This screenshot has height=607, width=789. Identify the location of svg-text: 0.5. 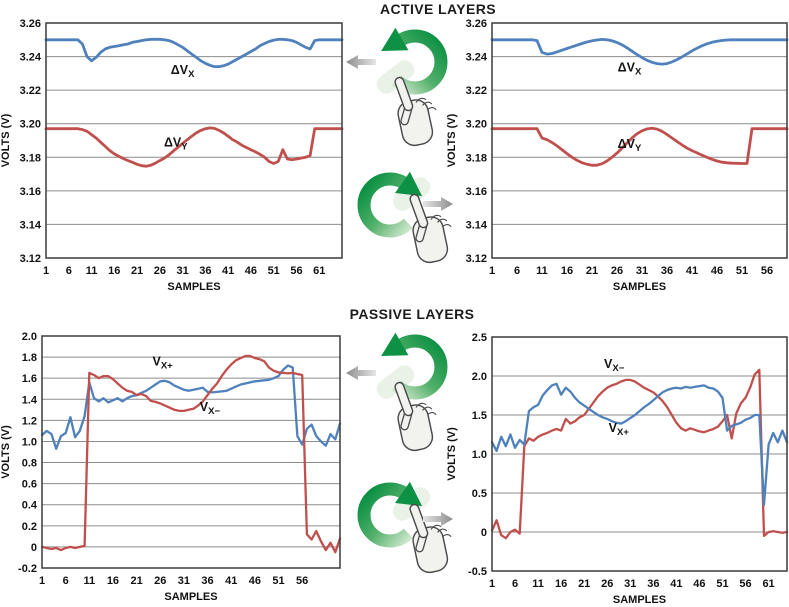
(479, 494).